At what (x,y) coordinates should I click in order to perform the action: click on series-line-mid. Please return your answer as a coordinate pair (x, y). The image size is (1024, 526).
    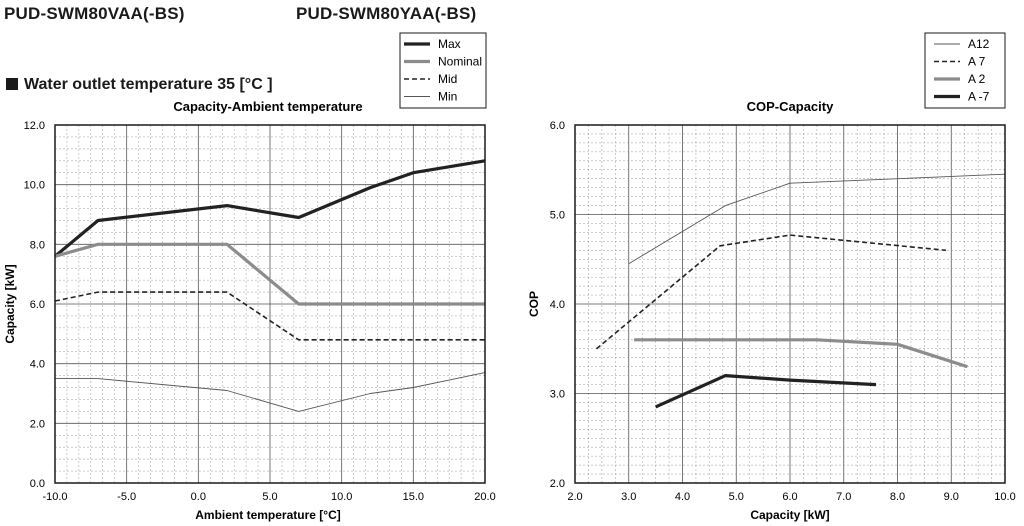
    Looking at the image, I should click on (269, 316).